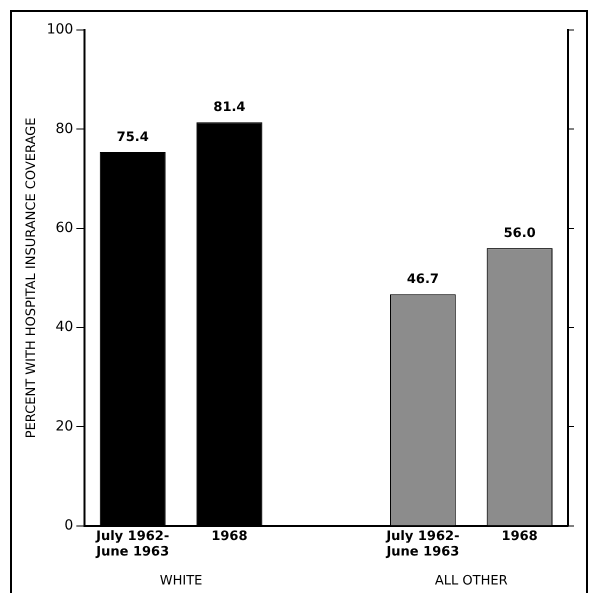 Image resolution: width=594 pixels, height=593 pixels. Describe the element at coordinates (471, 580) in the screenshot. I see `text: ALL OTHER` at that location.